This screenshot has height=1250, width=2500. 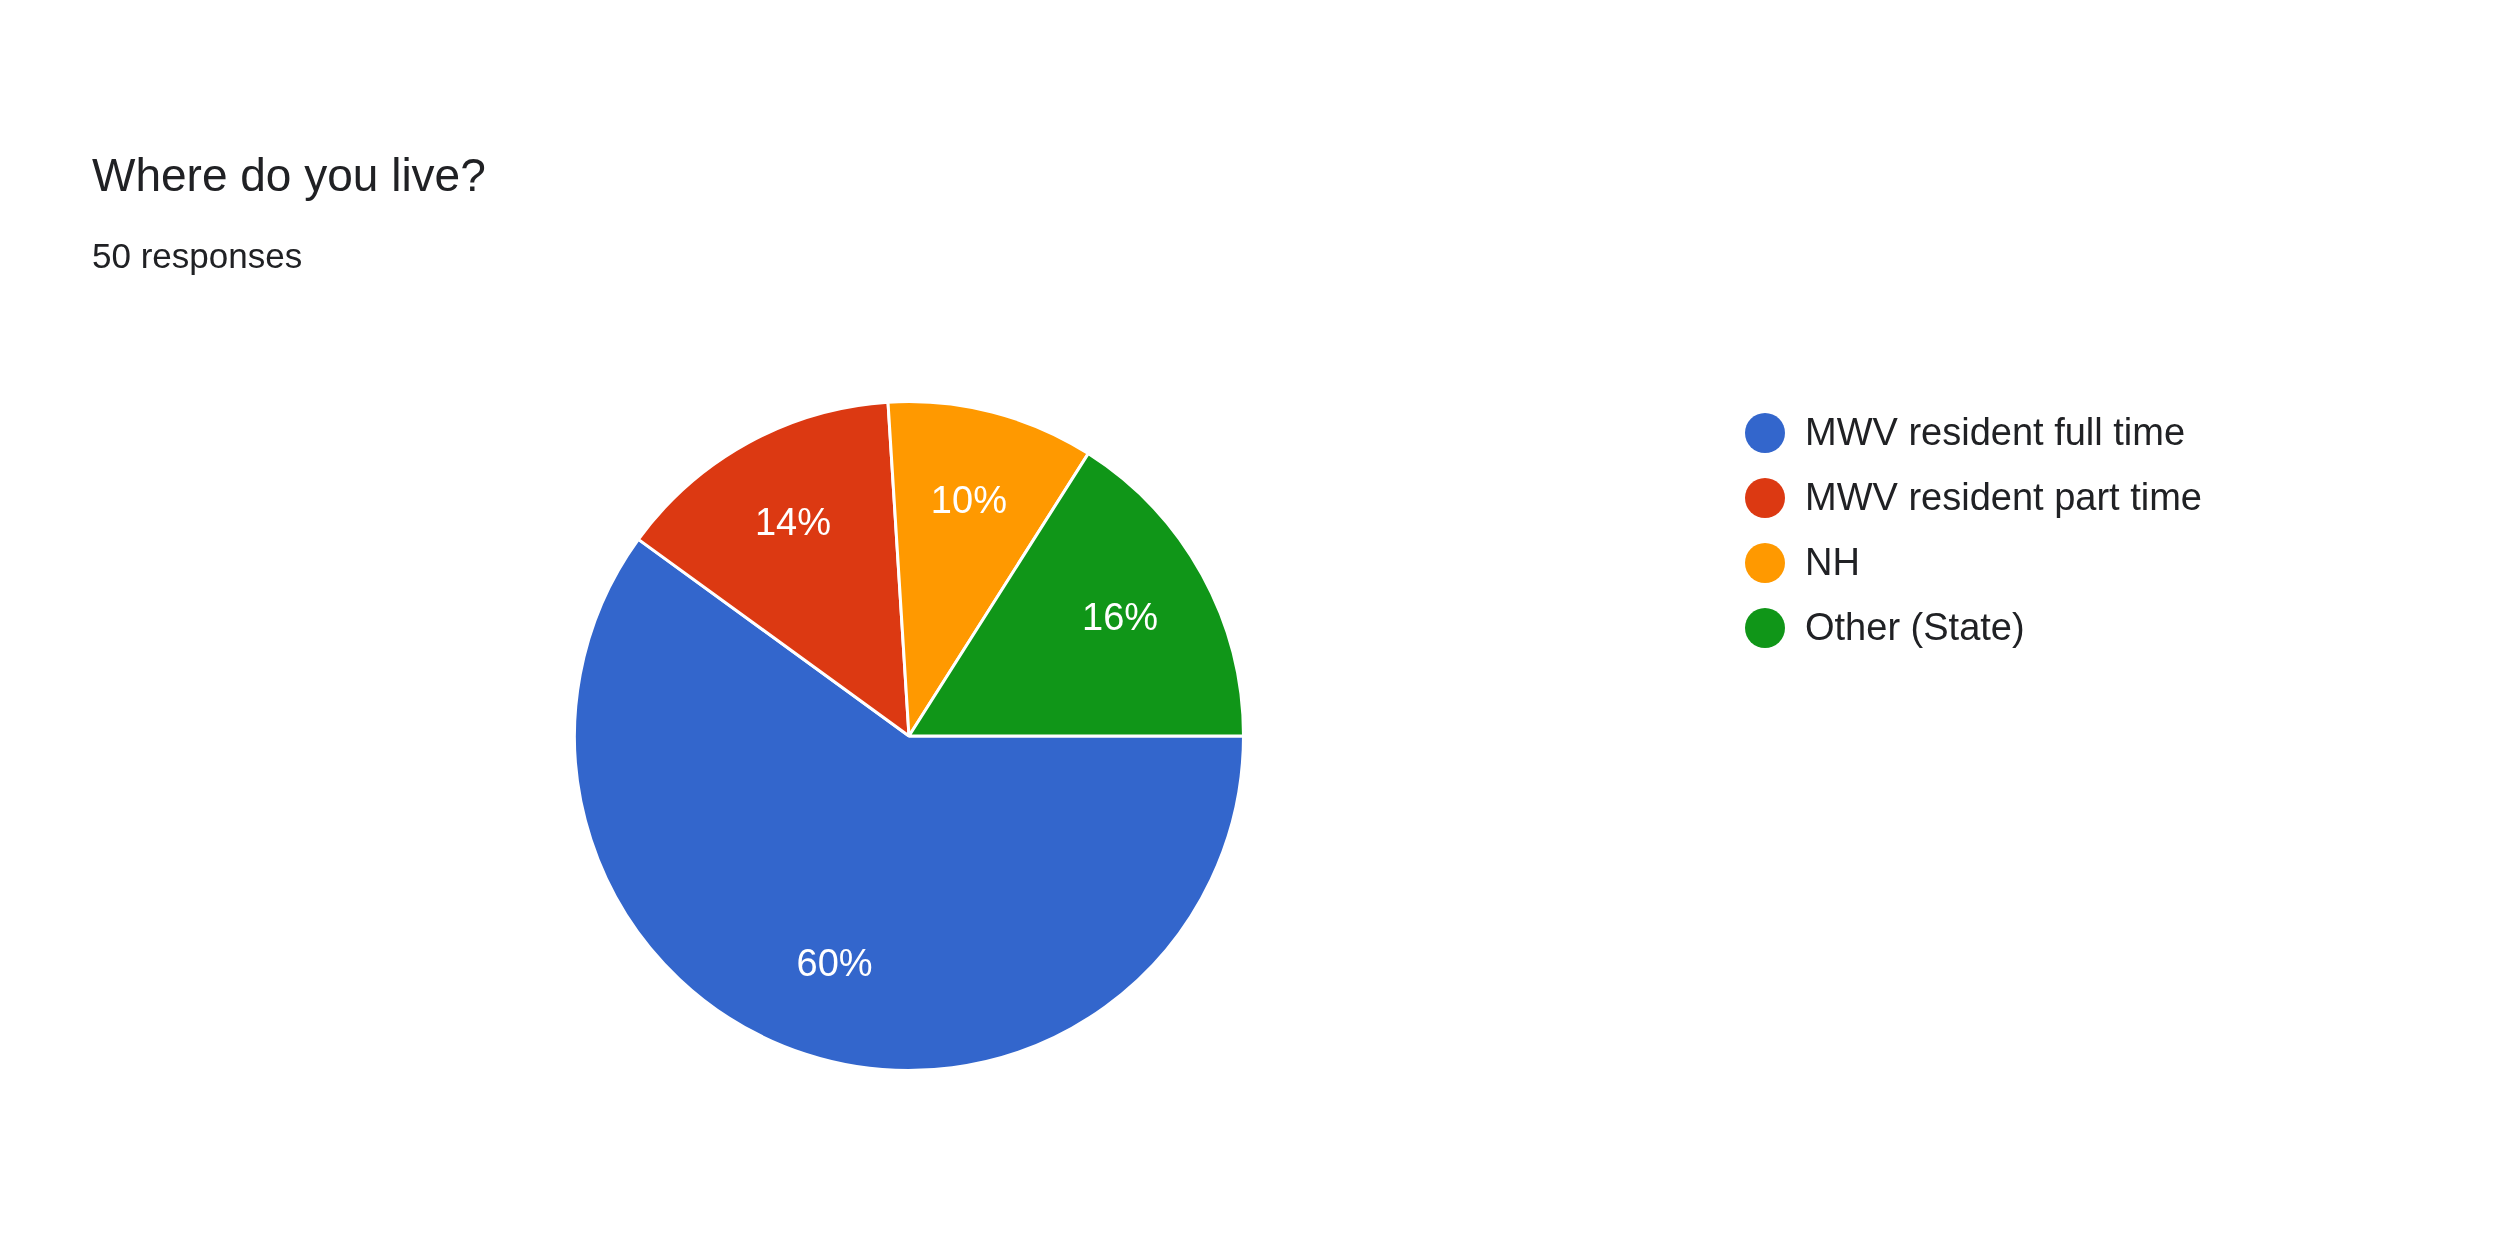 What do you see at coordinates (289, 175) in the screenshot?
I see `chart-title: Where do you live?` at bounding box center [289, 175].